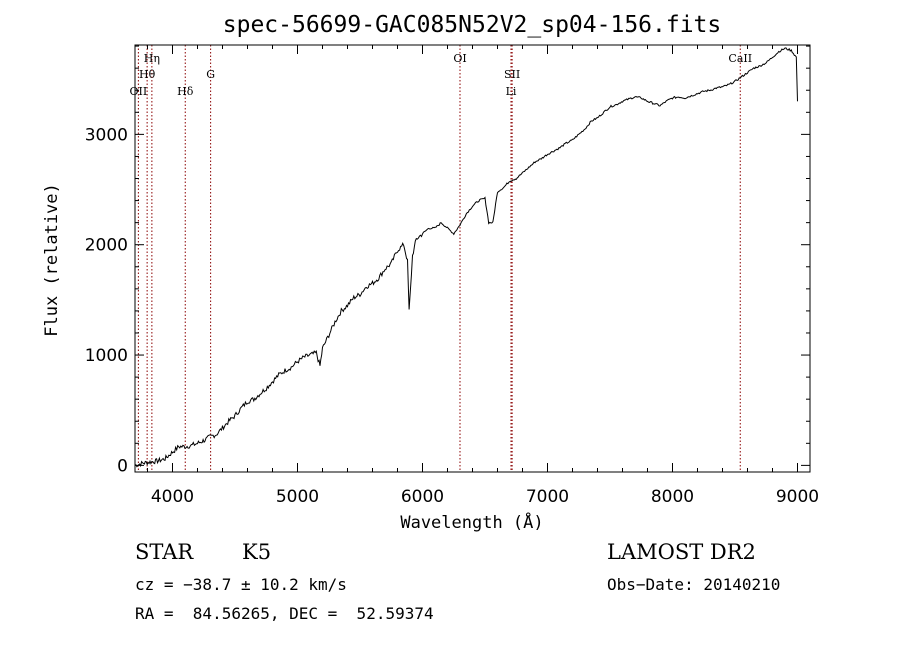 The width and height of the screenshot is (900, 649). I want to click on x-tick-label-1: 5000, so click(297, 497).